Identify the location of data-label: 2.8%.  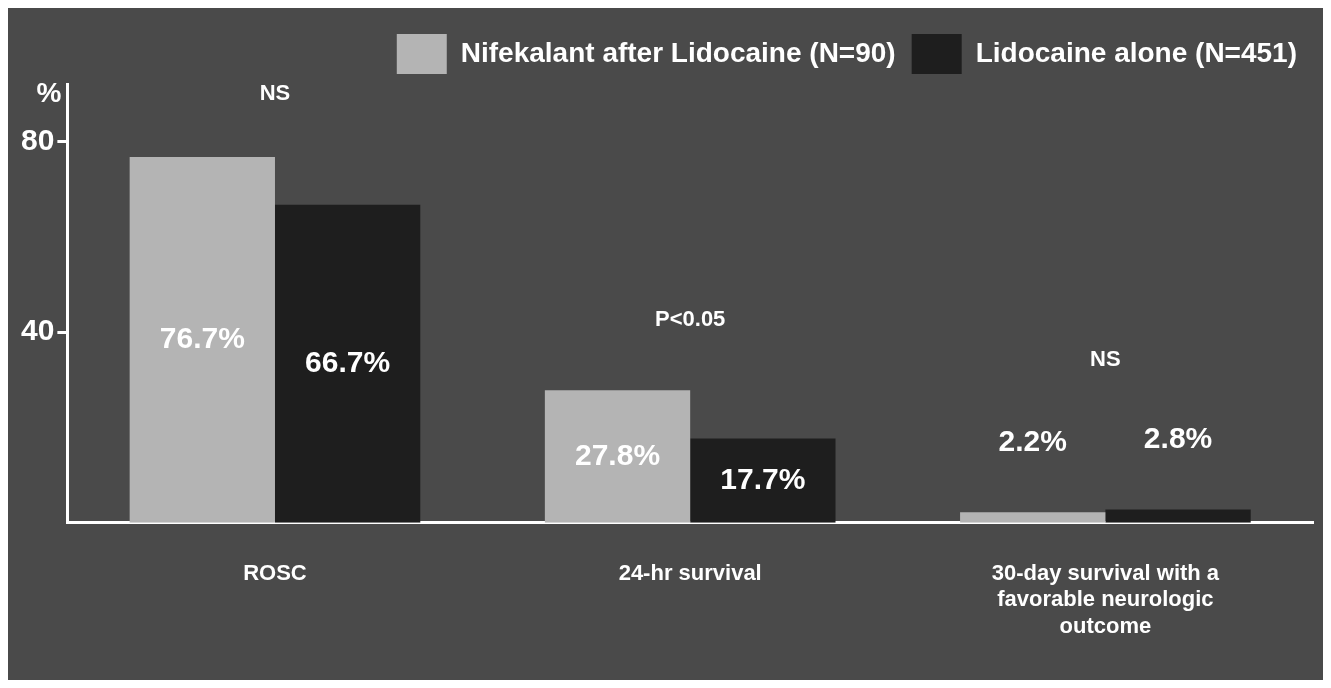
(1178, 437).